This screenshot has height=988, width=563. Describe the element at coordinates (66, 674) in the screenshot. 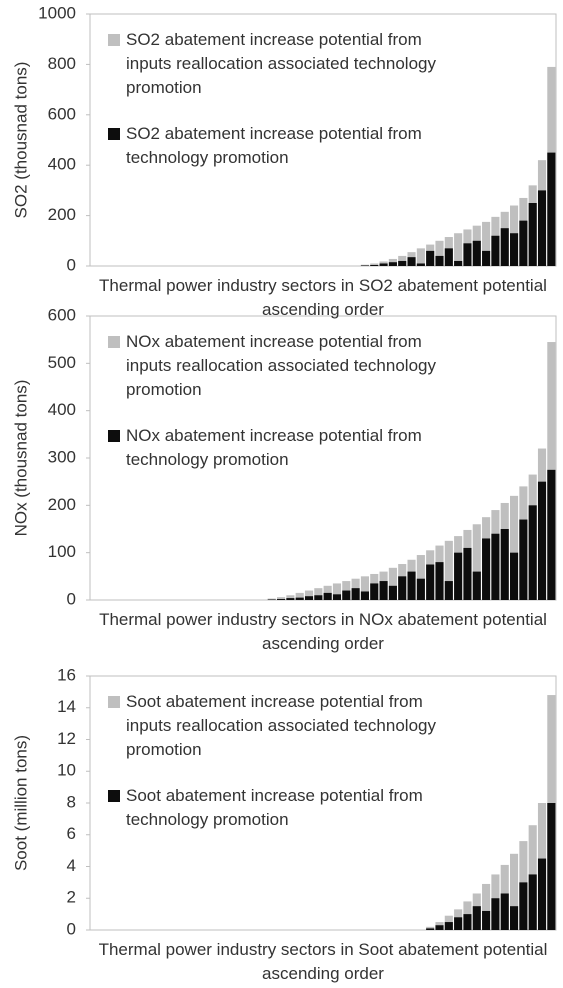

I see `y-tick-label: 16` at that location.